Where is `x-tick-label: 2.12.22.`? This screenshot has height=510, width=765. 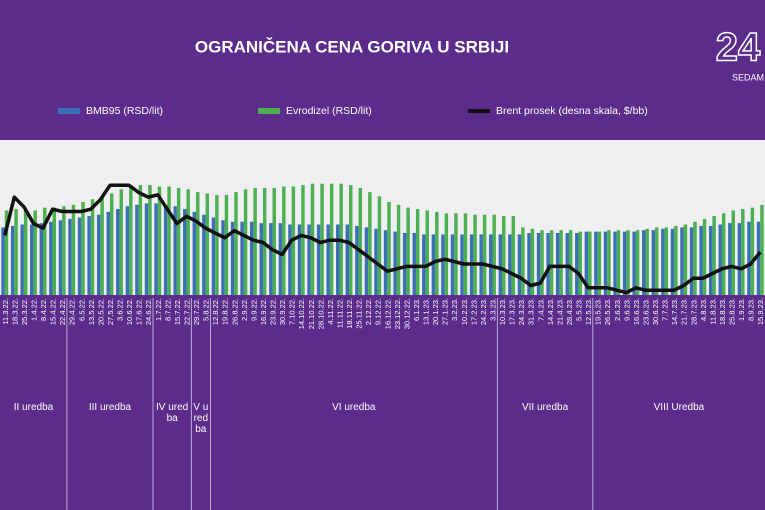 x-tick-label: 2.12.22. is located at coordinates (368, 311).